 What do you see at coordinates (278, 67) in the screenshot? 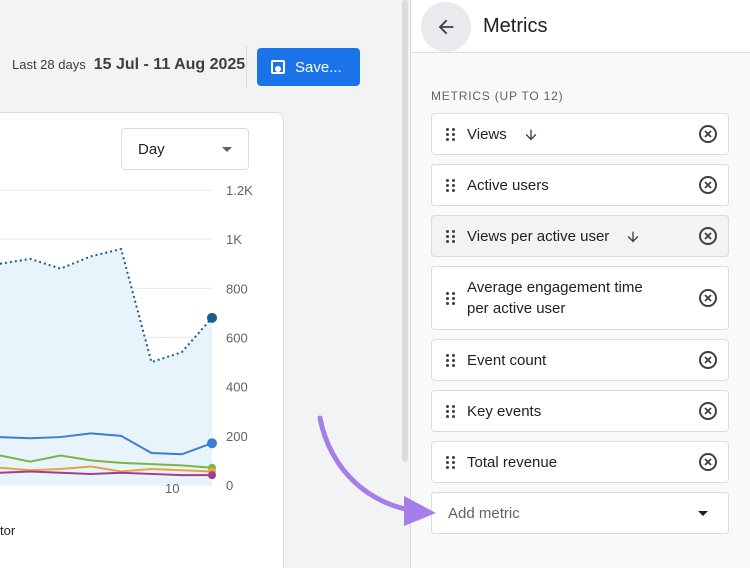
I see `save-icon` at bounding box center [278, 67].